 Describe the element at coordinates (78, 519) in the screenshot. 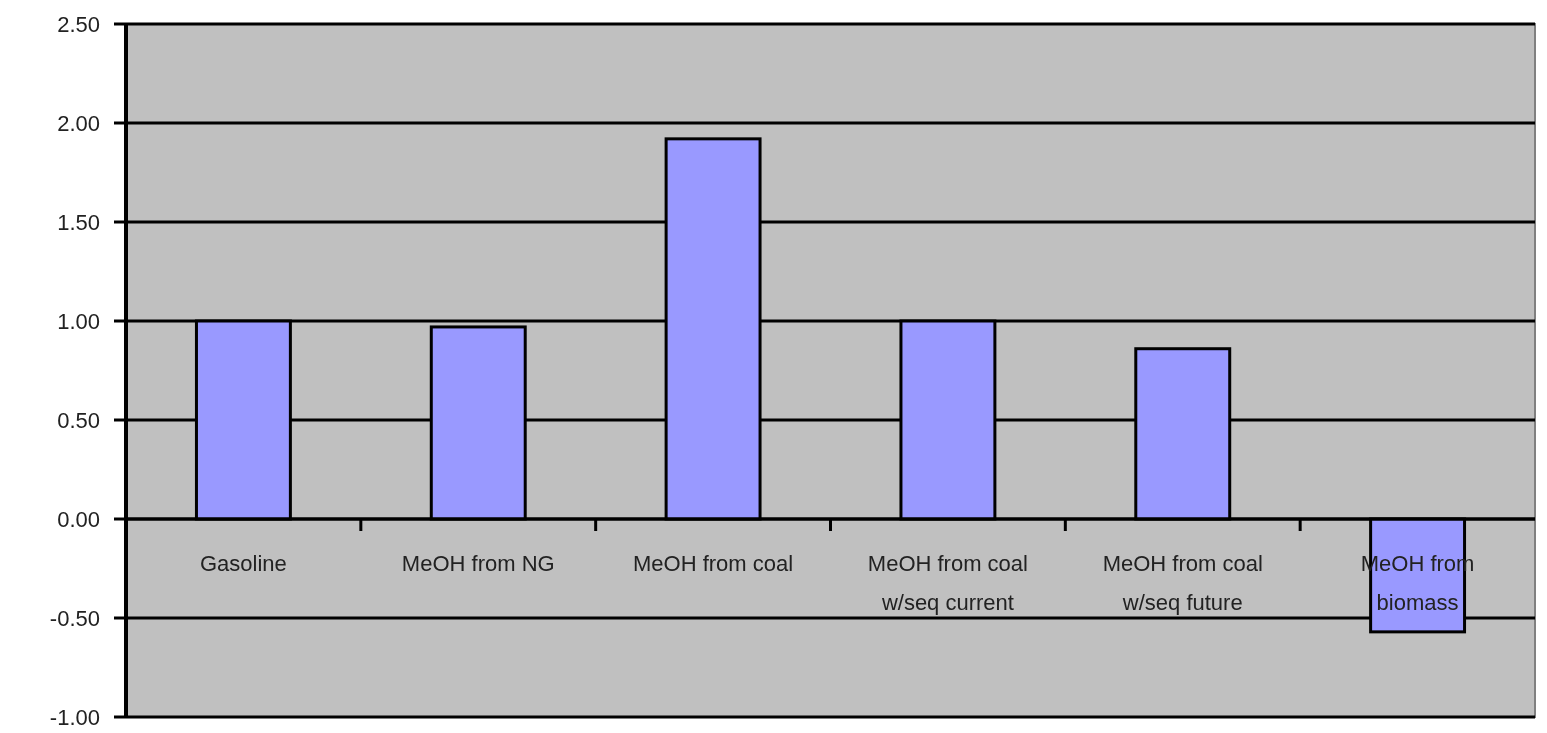

I see `y-tick-label: 0.00` at that location.